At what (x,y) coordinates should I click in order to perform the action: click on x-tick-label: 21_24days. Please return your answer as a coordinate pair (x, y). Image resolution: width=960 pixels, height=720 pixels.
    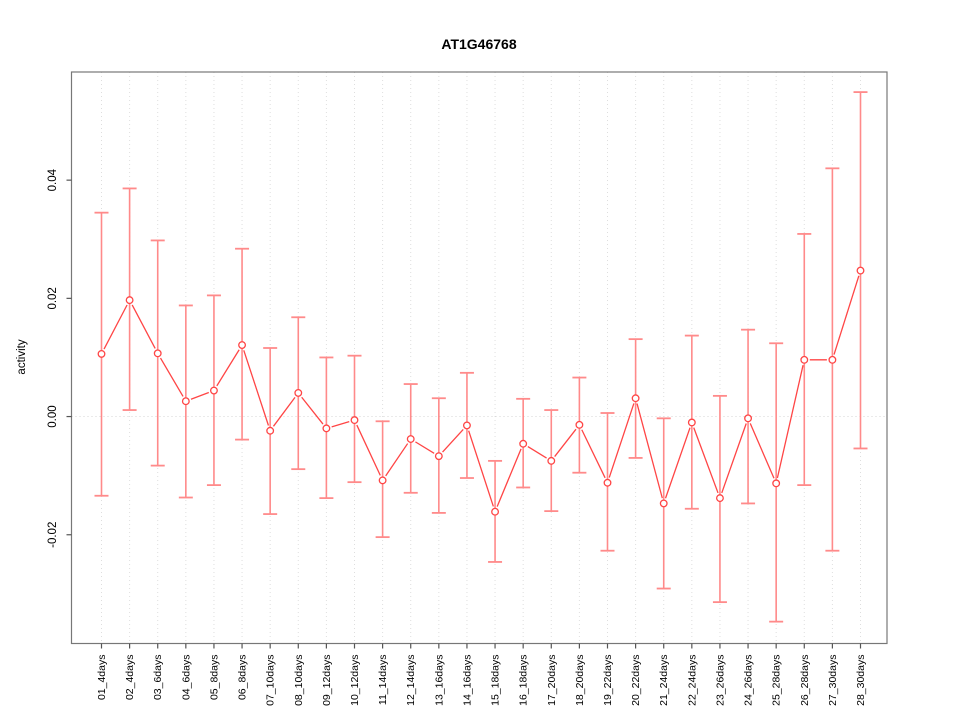
    Looking at the image, I should click on (664, 680).